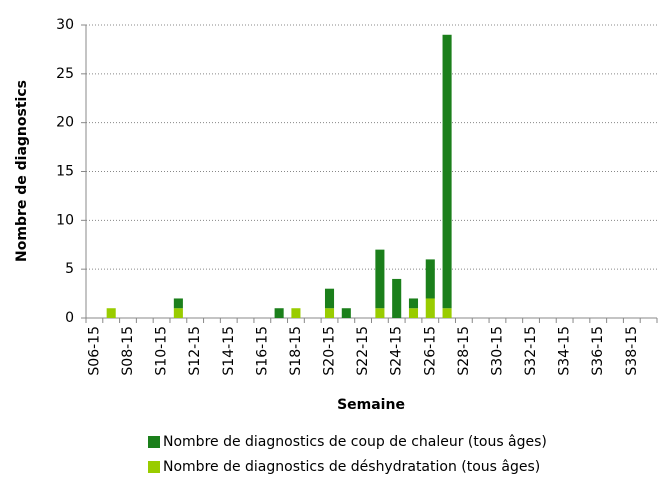  What do you see at coordinates (632, 351) in the screenshot?
I see `x-tick-label: S38-15` at bounding box center [632, 351].